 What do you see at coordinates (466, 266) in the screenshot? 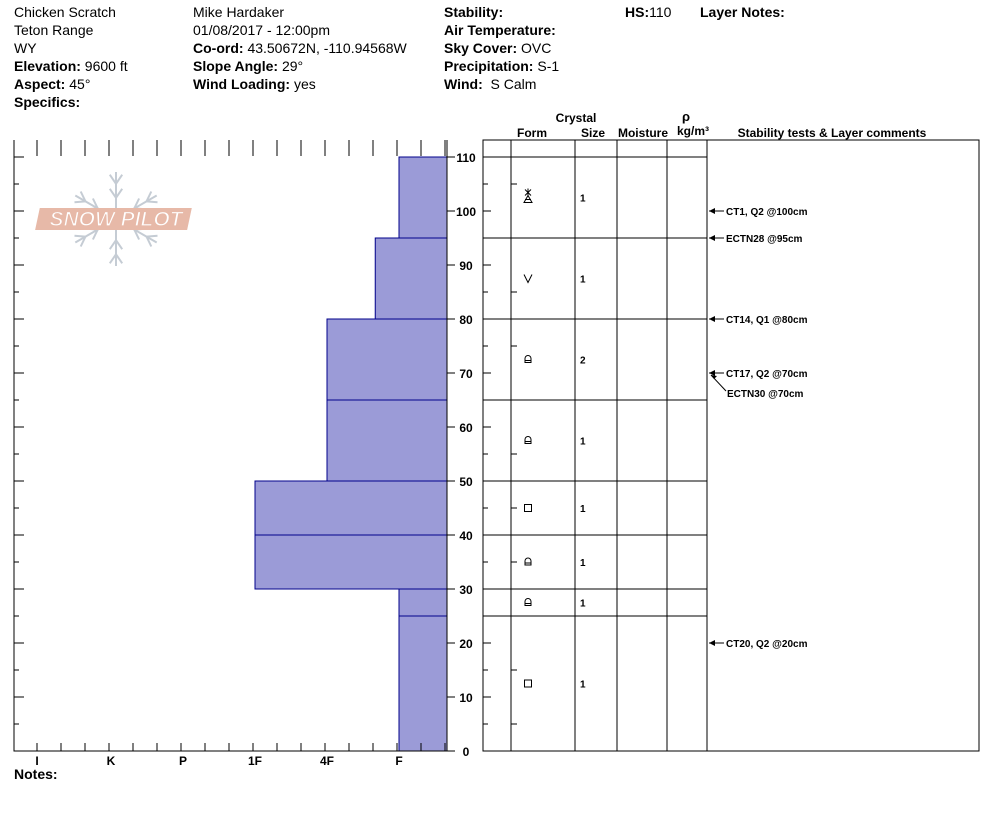
I see `depth-tick-label: 90` at bounding box center [466, 266].